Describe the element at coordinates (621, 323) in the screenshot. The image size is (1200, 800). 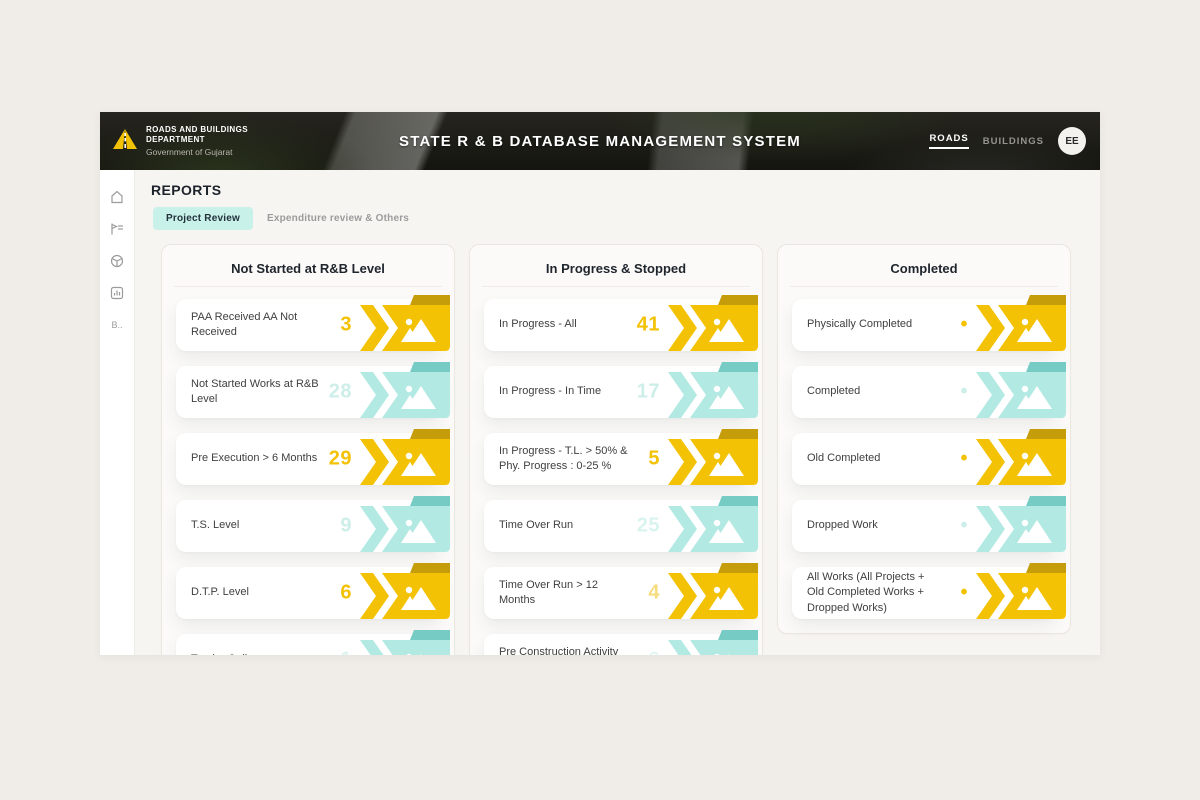
I see `report-card: In Progress - All 41` at that location.